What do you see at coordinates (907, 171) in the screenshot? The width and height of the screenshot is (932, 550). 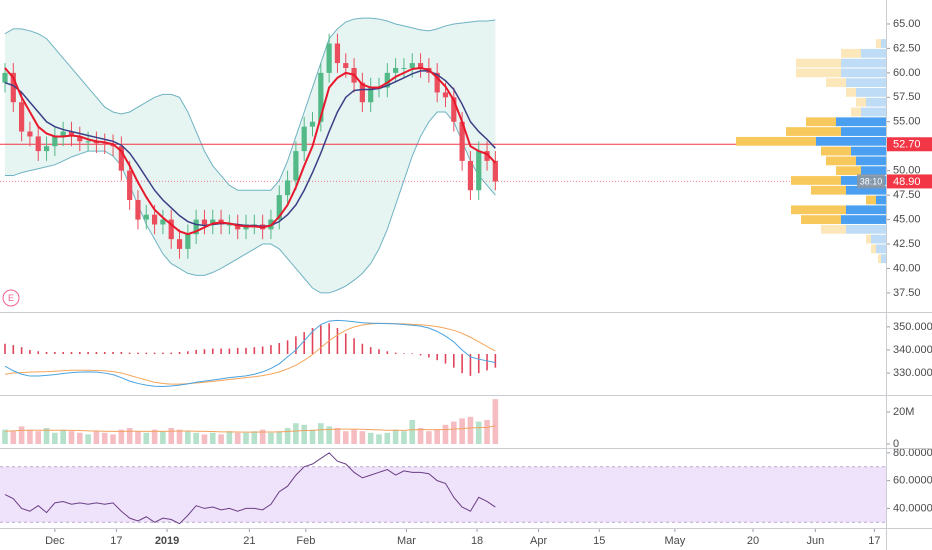 I see `y-tick-label: 50.00` at bounding box center [907, 171].